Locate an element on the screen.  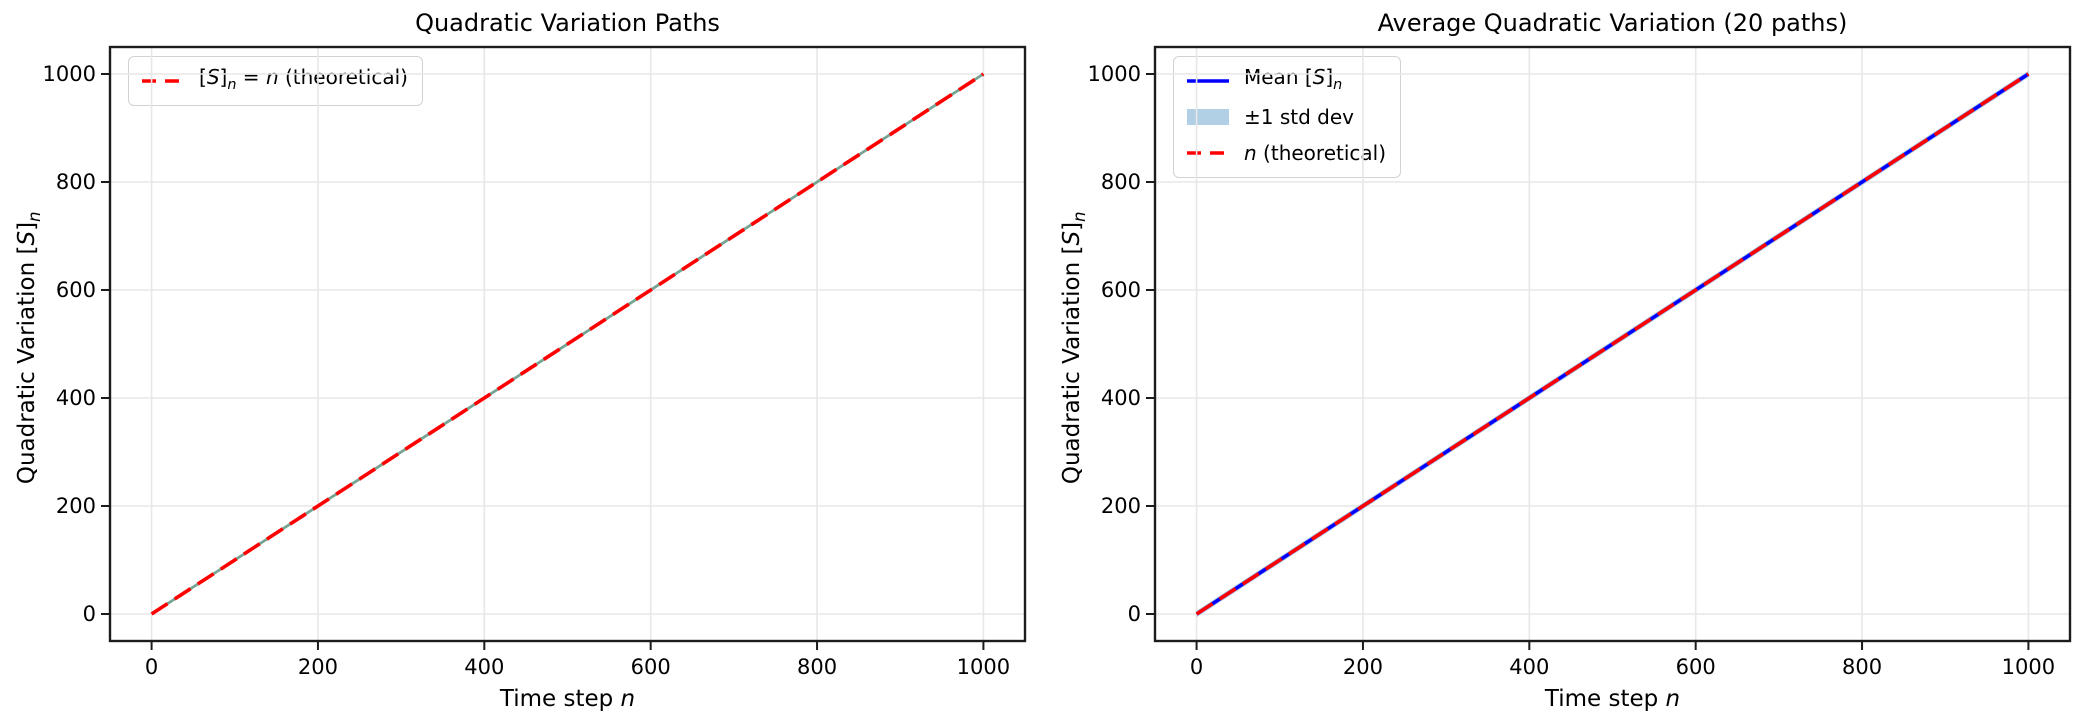
legend: [S]n = n (theoretical) is located at coordinates (275, 81).